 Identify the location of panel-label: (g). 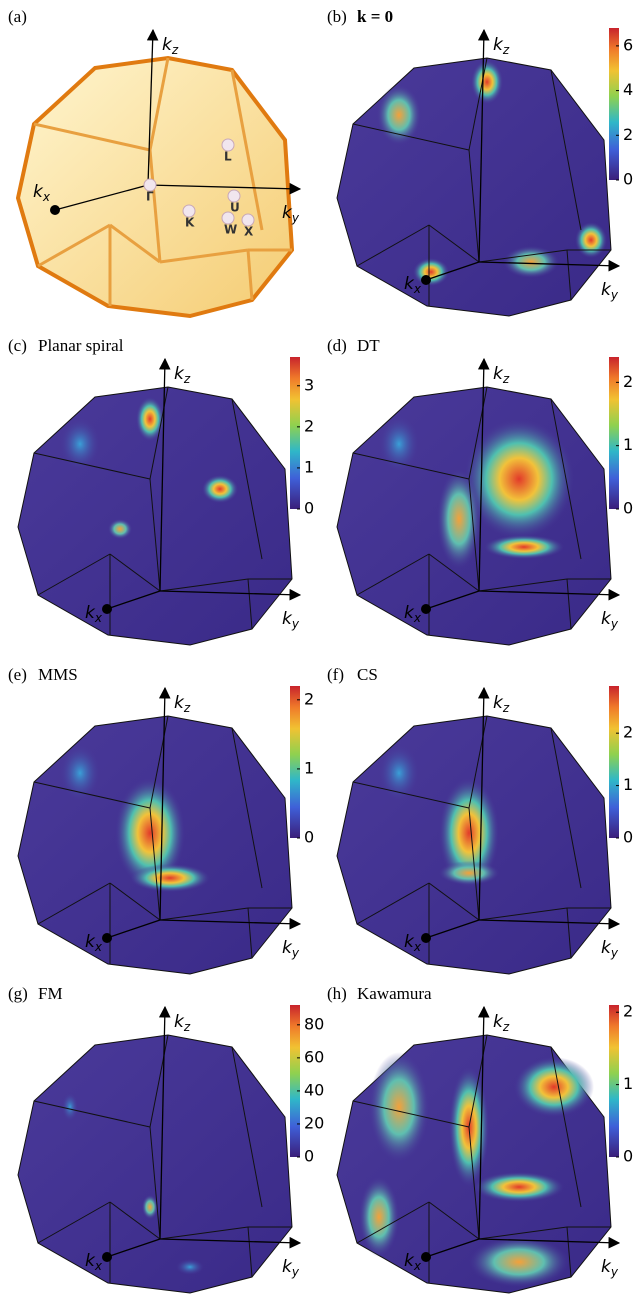
(18, 993).